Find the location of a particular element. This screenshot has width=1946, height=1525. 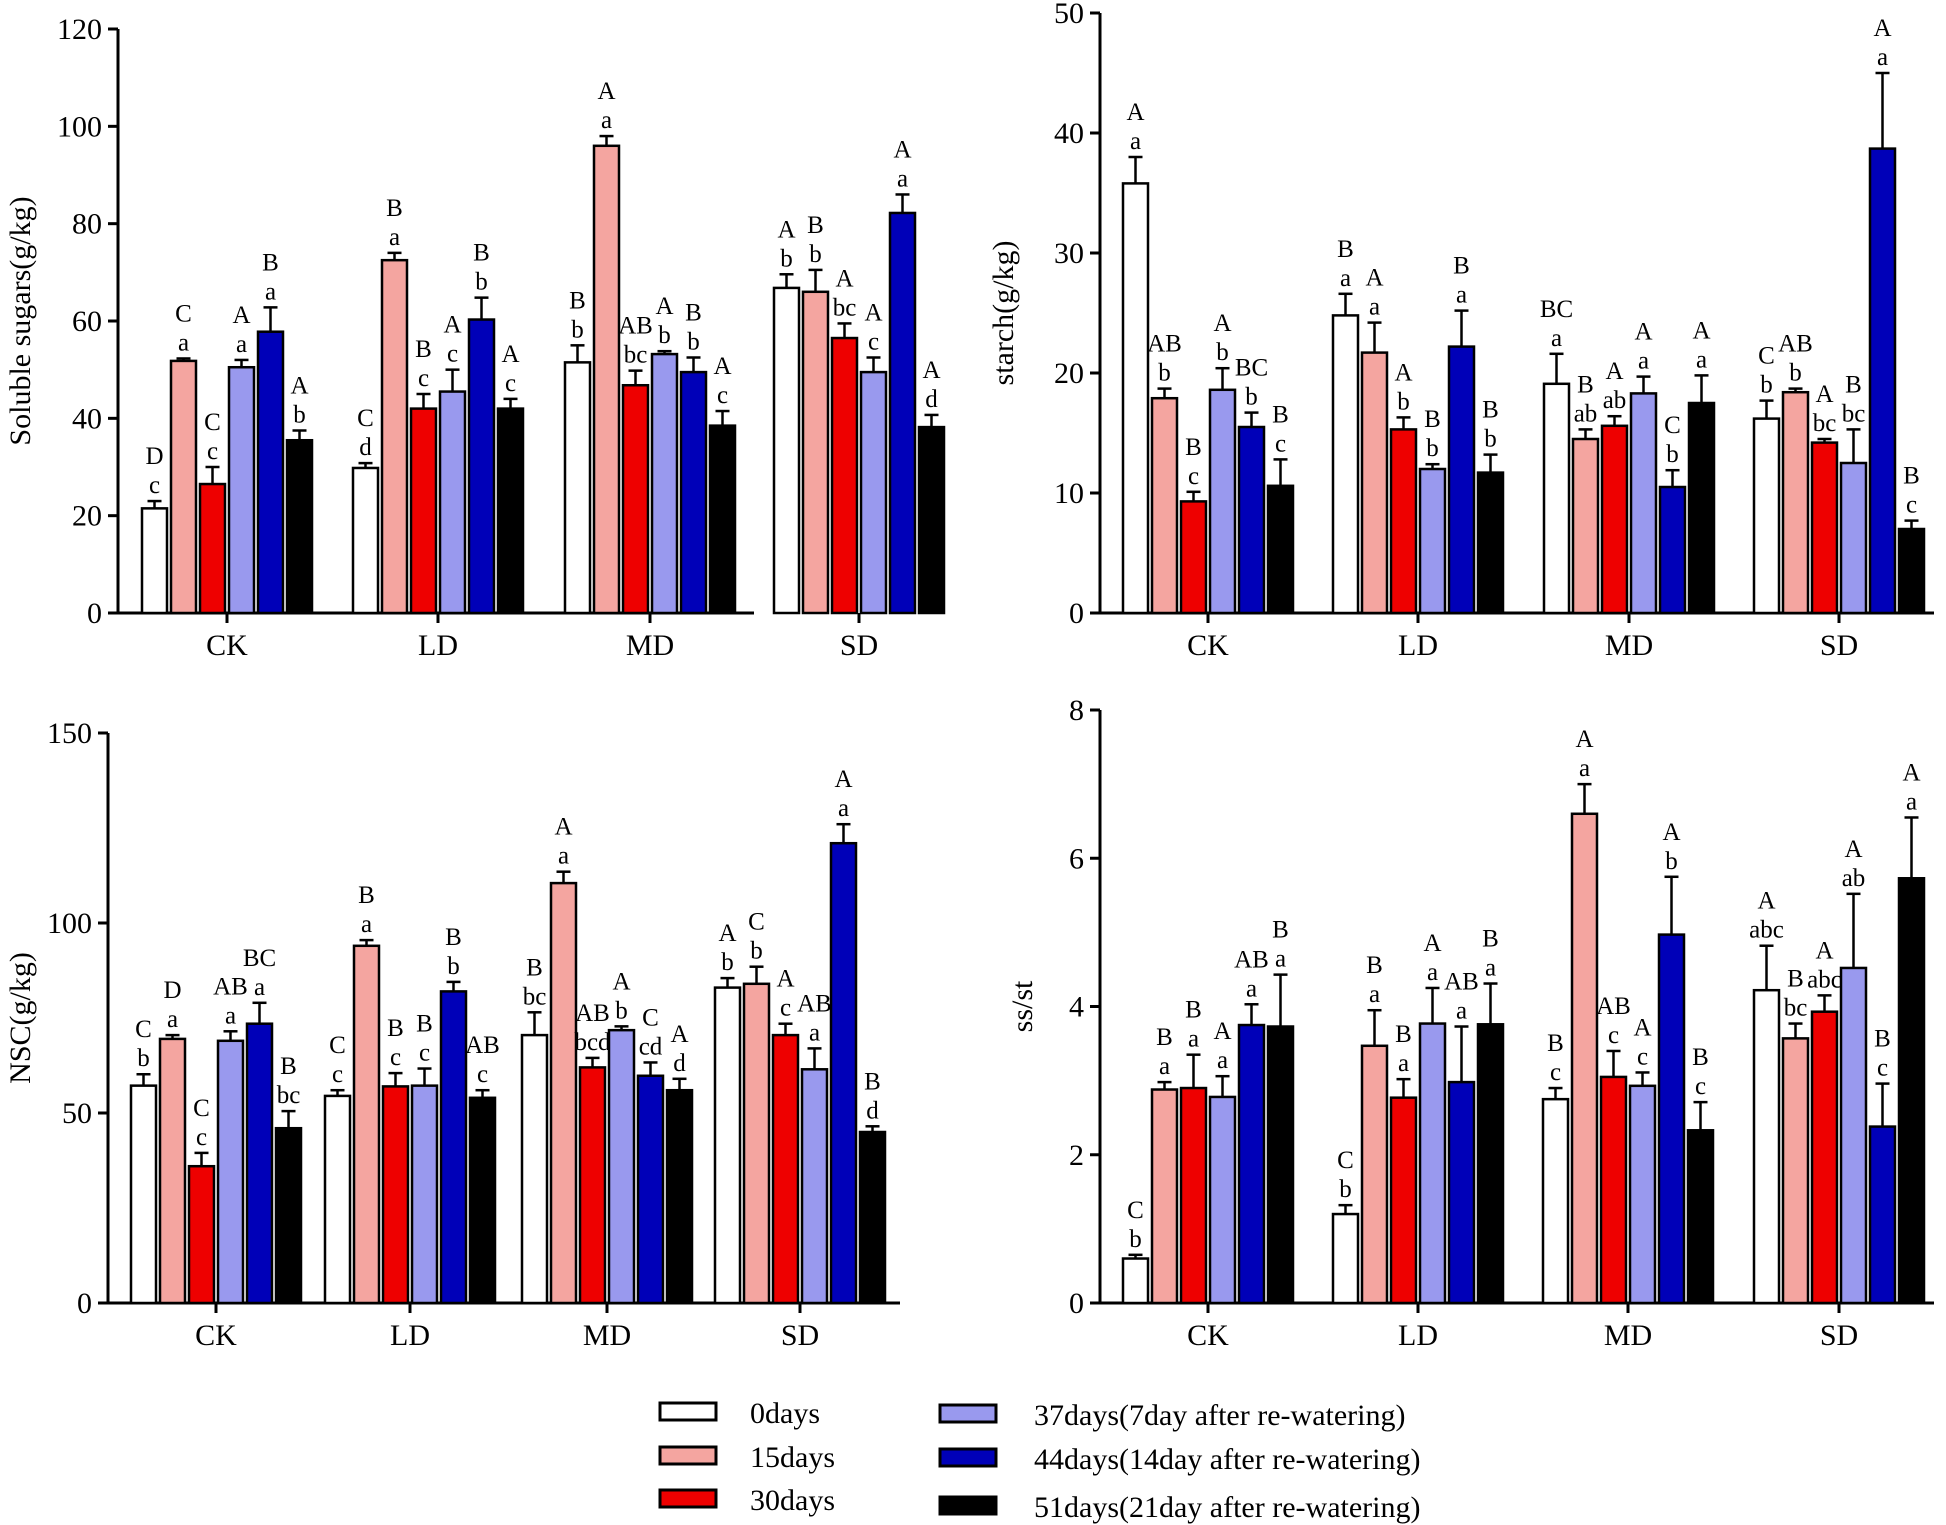

y-tick-label: 100 is located at coordinates (69, 923).